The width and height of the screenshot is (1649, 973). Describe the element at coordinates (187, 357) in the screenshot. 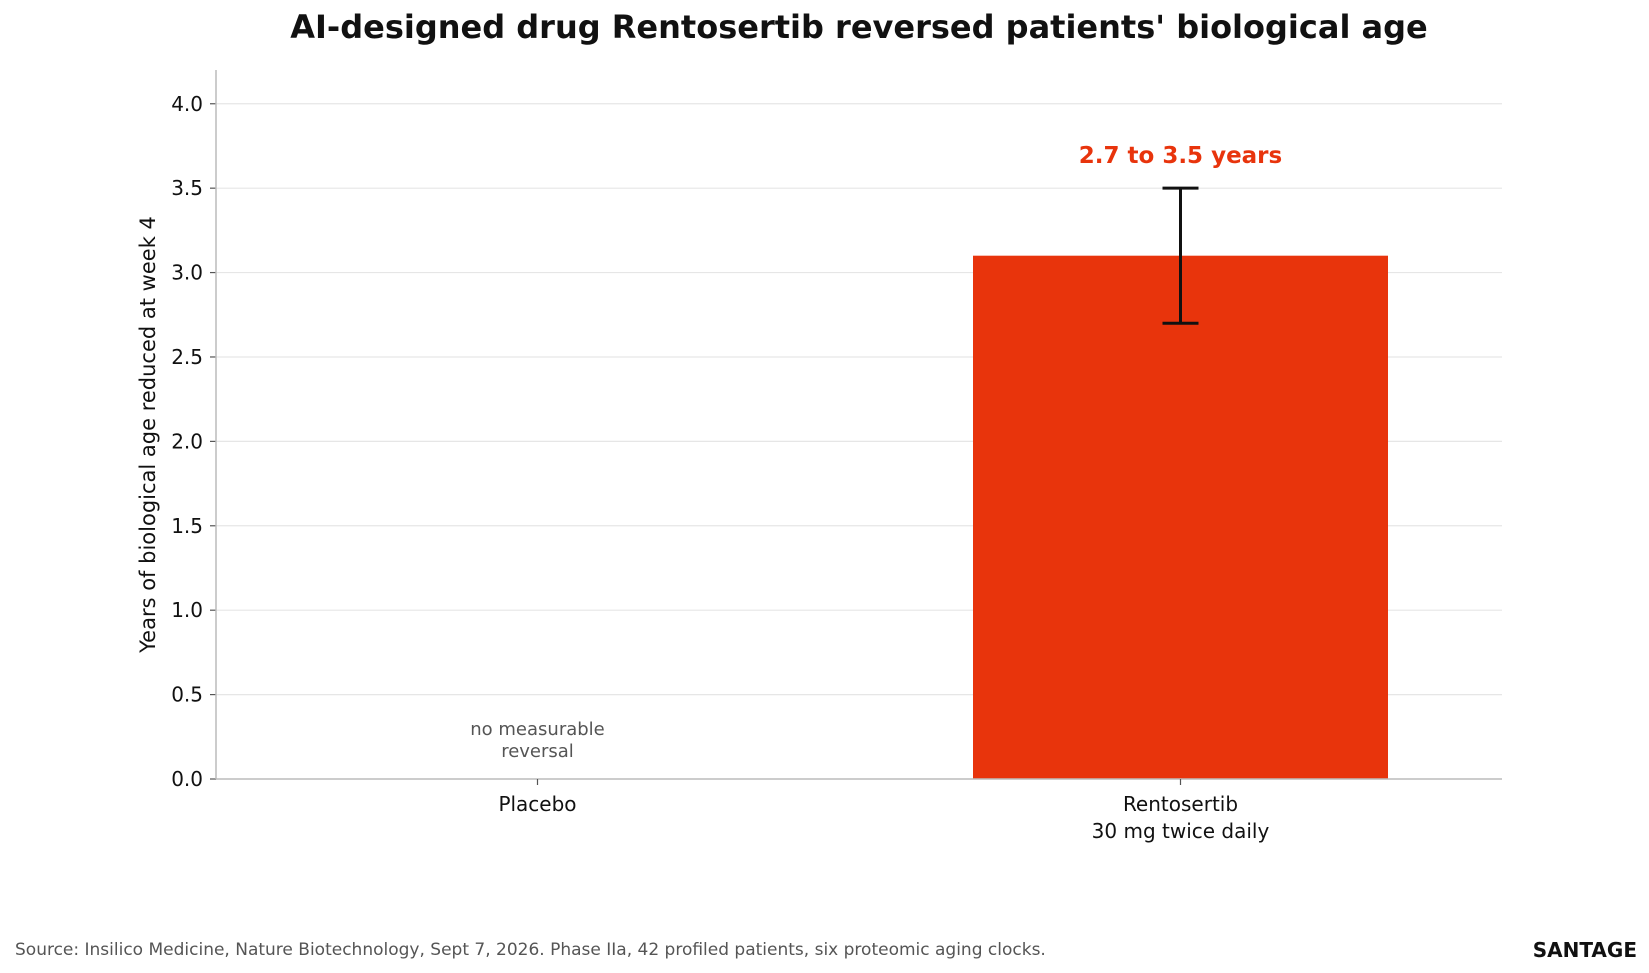

I see `y-tick-label: 2.5` at that location.